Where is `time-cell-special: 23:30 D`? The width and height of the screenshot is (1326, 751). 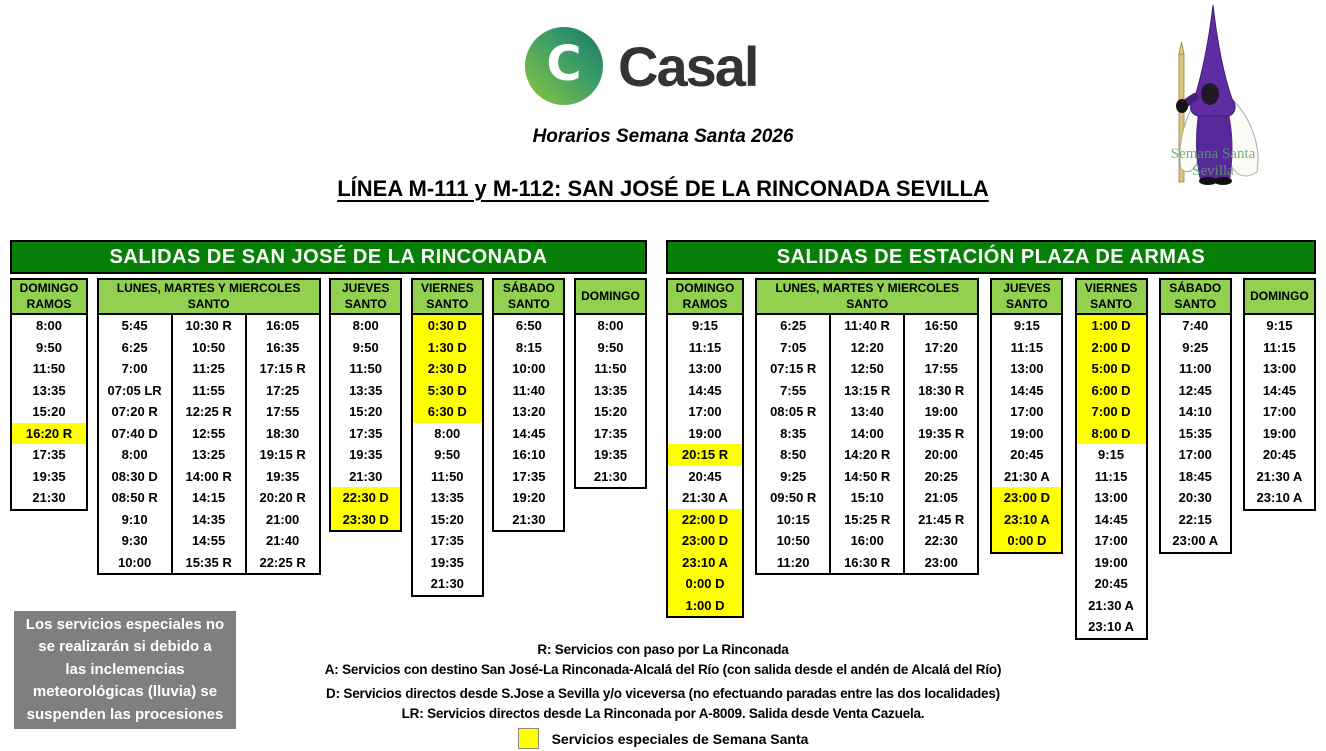 time-cell-special: 23:30 D is located at coordinates (366, 519).